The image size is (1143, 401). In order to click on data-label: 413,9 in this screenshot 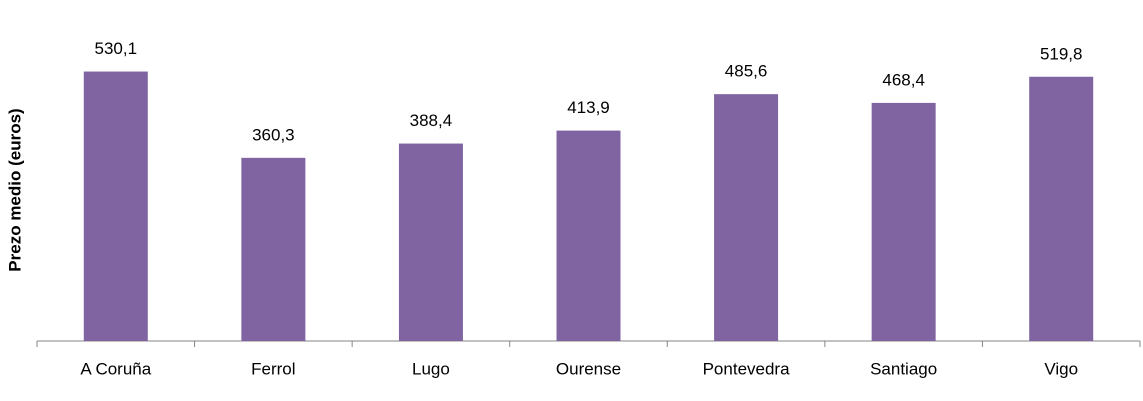, I will do `click(588, 107)`.